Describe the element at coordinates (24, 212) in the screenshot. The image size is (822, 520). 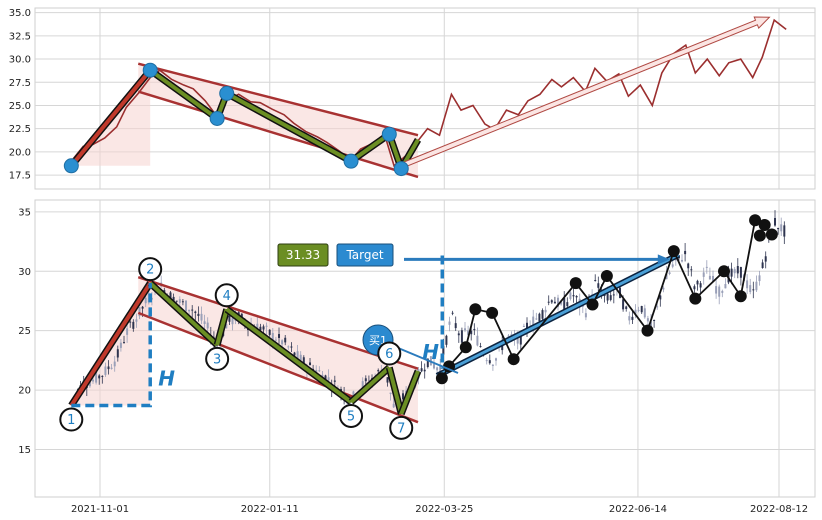
I see `bottom-ytick-label: 35` at that location.